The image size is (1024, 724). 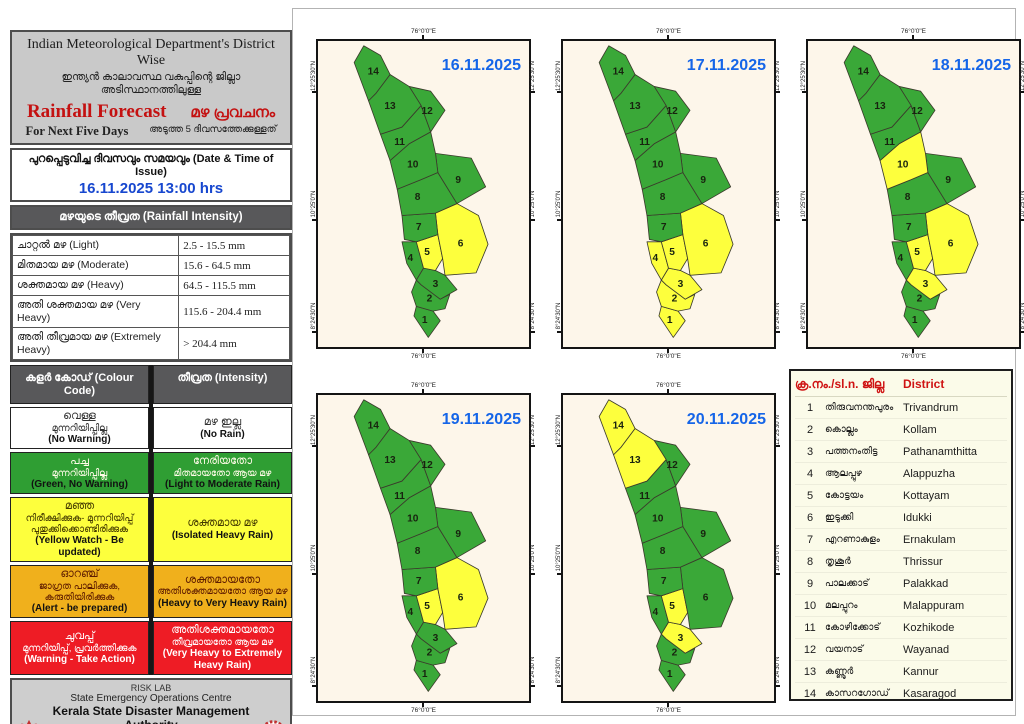 I want to click on district-table-row: 11 കോഴിക്കോട് Kozhikode, so click(x=901, y=628).